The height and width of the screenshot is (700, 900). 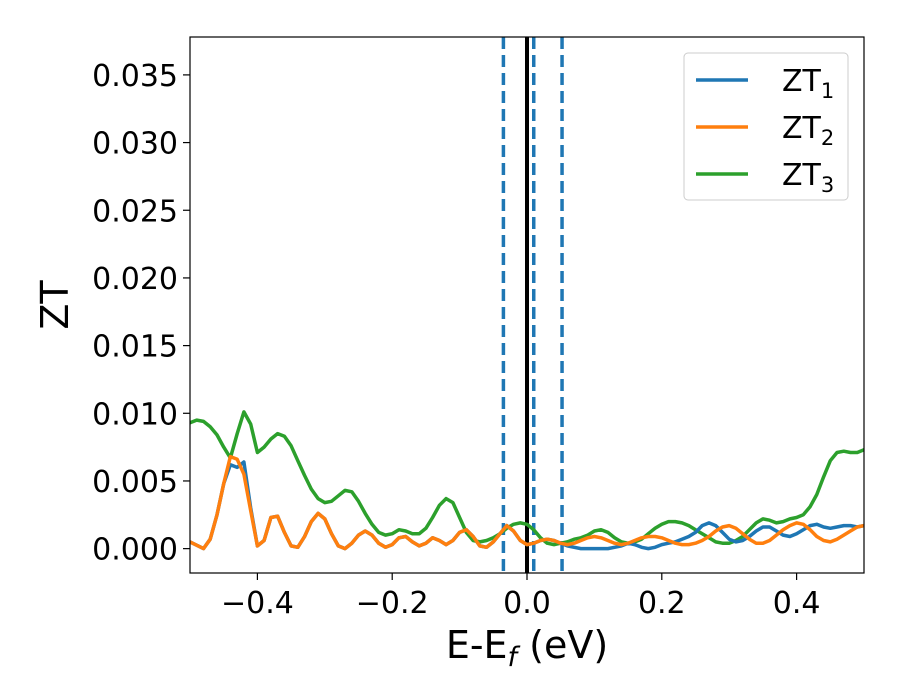 What do you see at coordinates (135, 347) in the screenshot?
I see `y-tick-label: 0.015` at bounding box center [135, 347].